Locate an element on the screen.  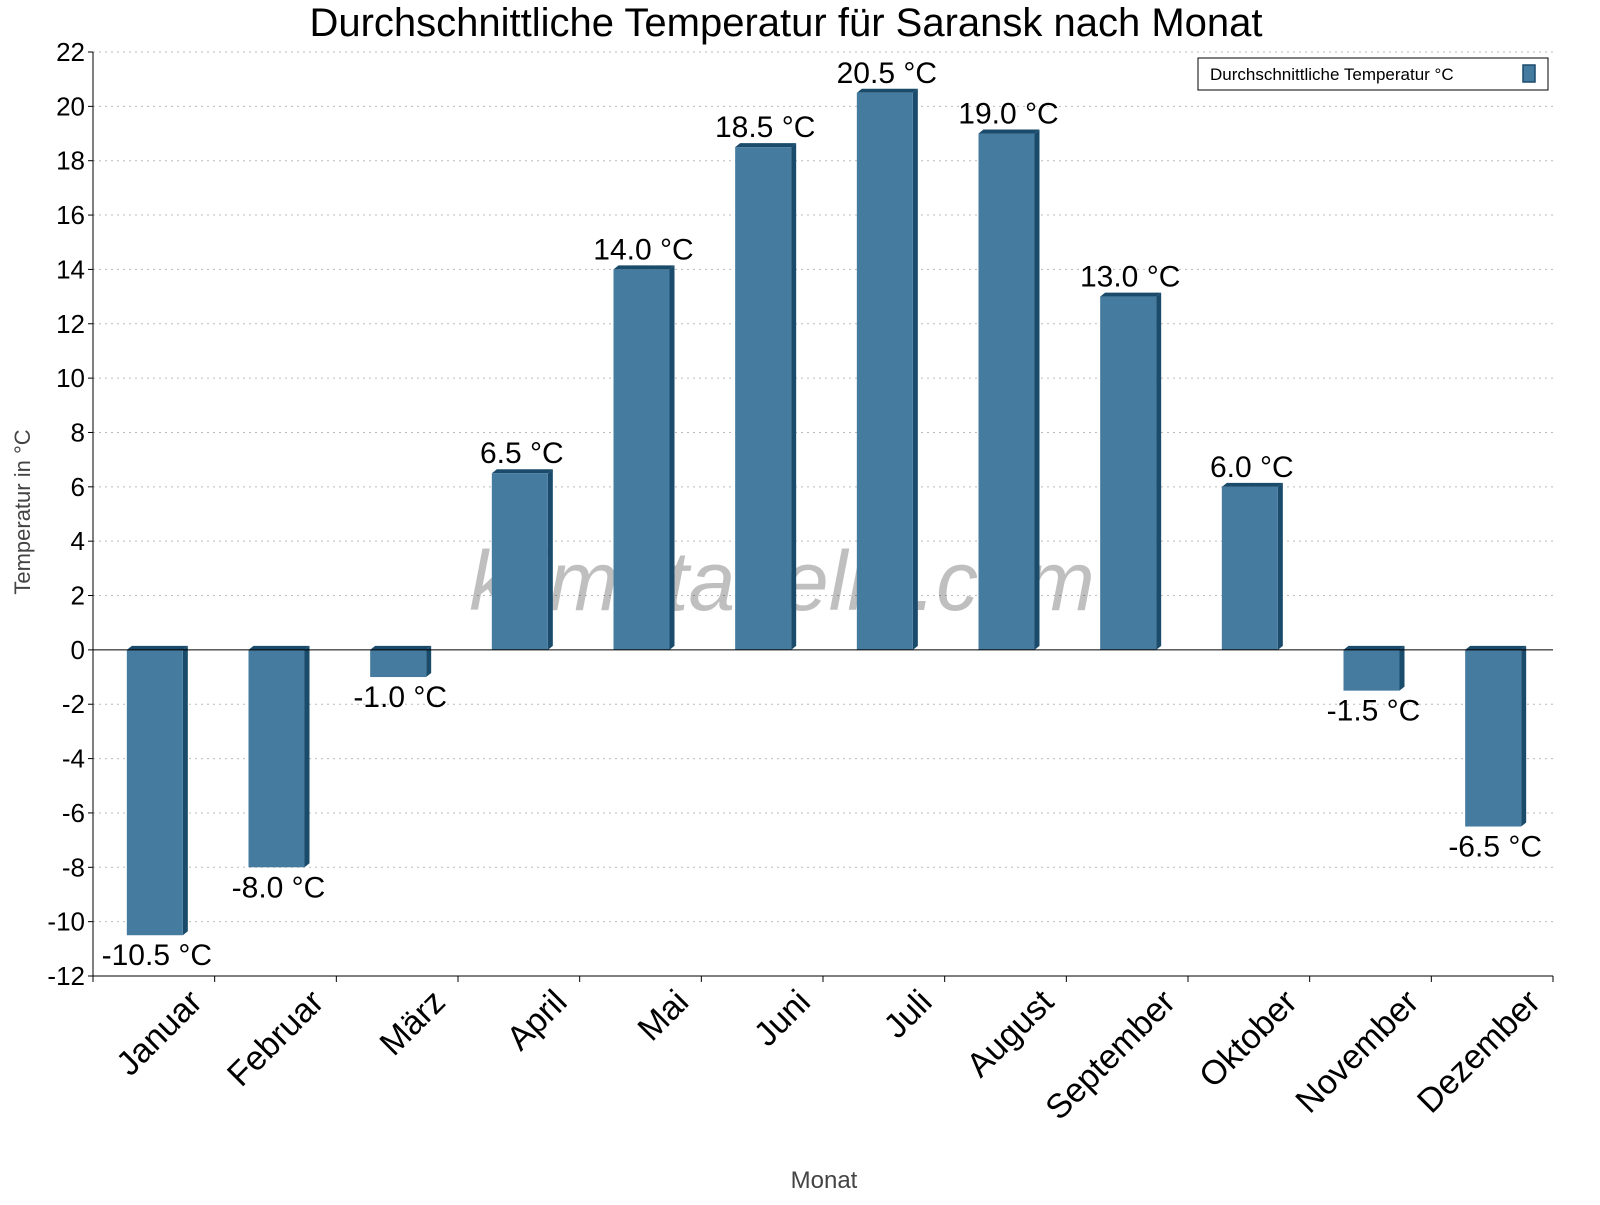
data-label: -10.5 °C is located at coordinates (157, 955).